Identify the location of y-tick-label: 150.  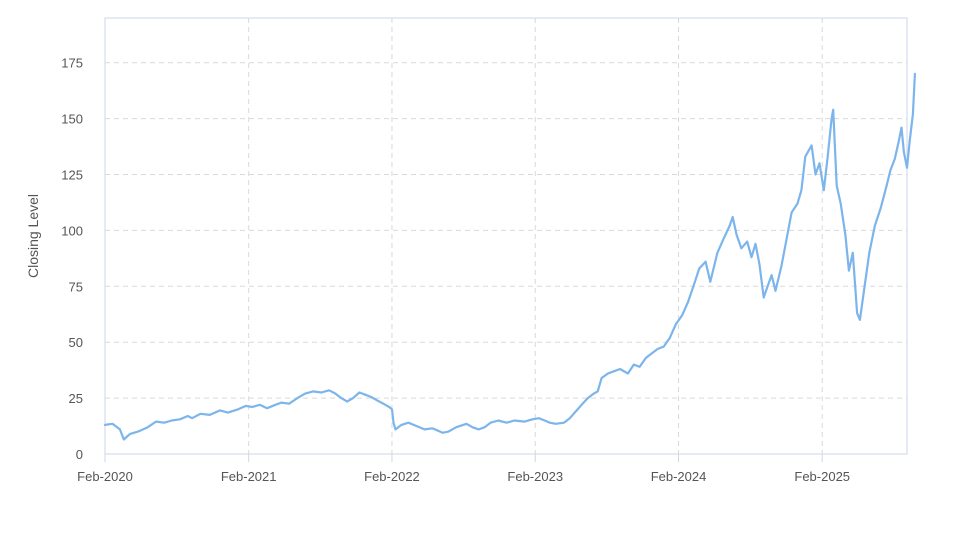
(72, 119).